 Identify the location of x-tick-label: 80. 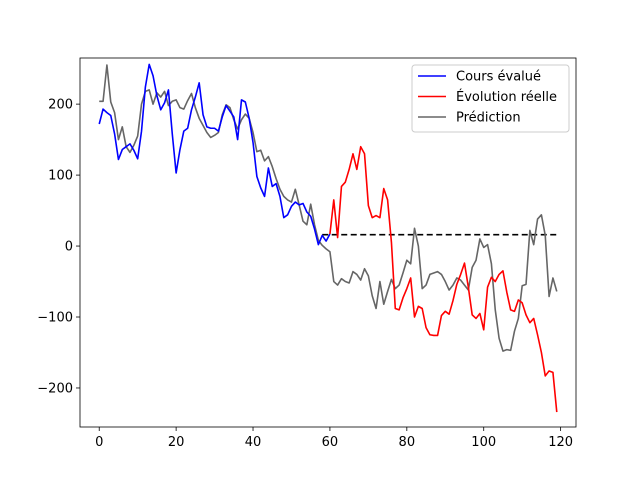
(407, 442).